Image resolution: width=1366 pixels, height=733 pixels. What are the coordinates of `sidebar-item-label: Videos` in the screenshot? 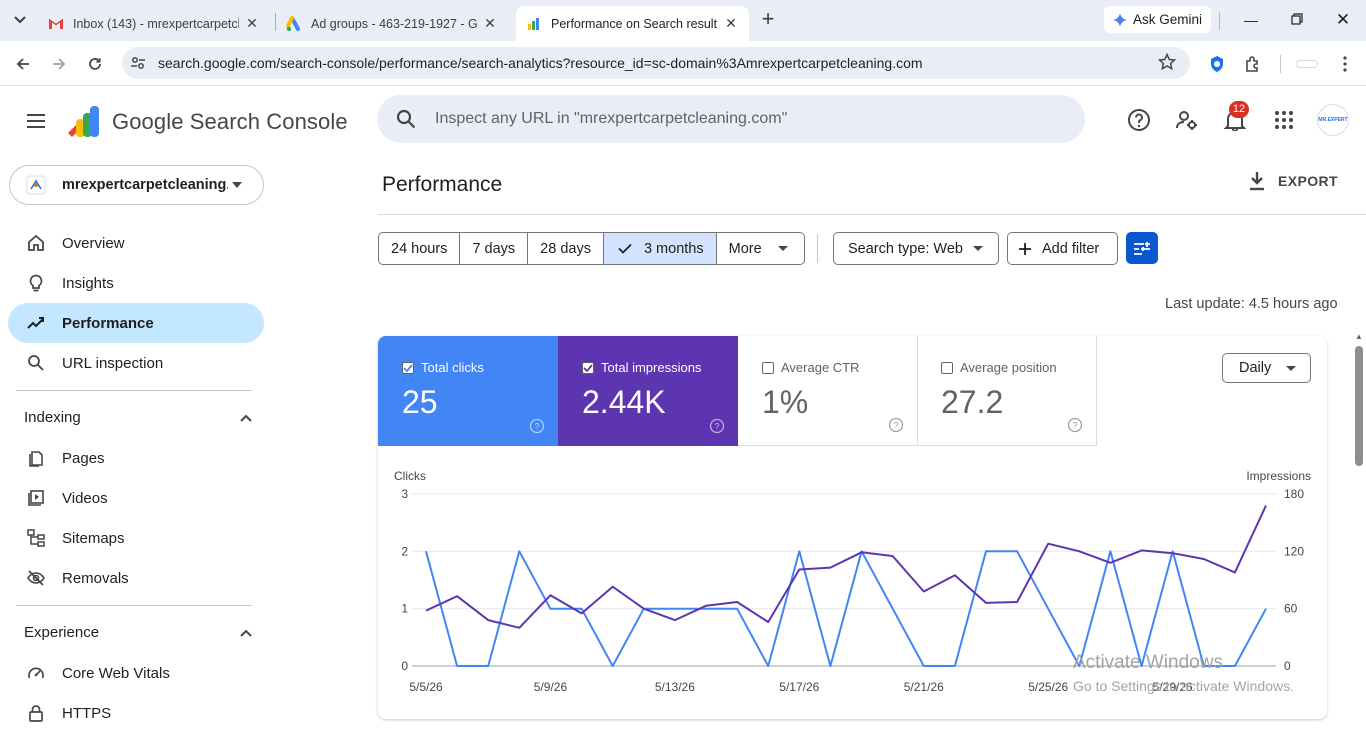 It's located at (85, 498).